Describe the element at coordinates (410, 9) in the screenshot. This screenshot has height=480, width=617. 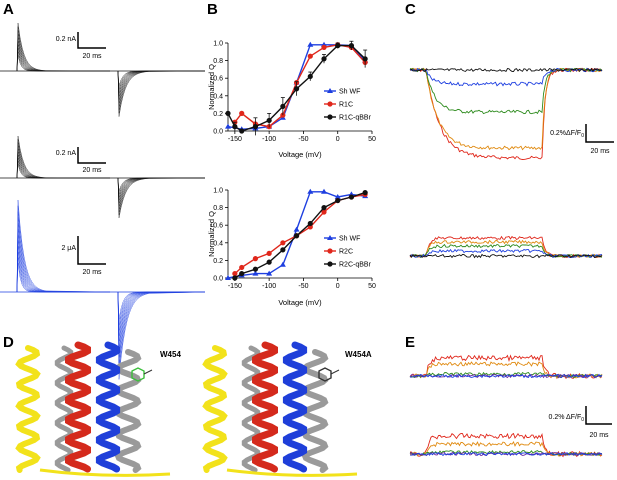
I see `panel-label-c: C` at that location.